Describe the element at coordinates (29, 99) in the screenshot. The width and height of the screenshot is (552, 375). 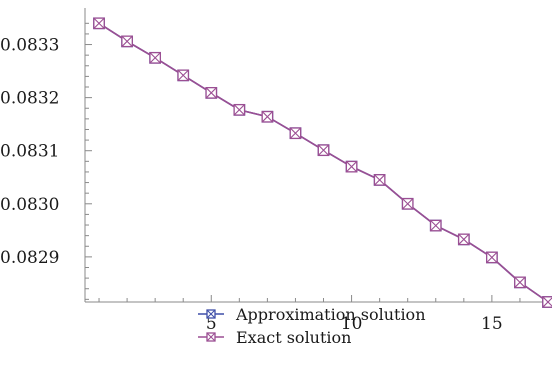
I see `y-tick-label: 0.0832` at that location.